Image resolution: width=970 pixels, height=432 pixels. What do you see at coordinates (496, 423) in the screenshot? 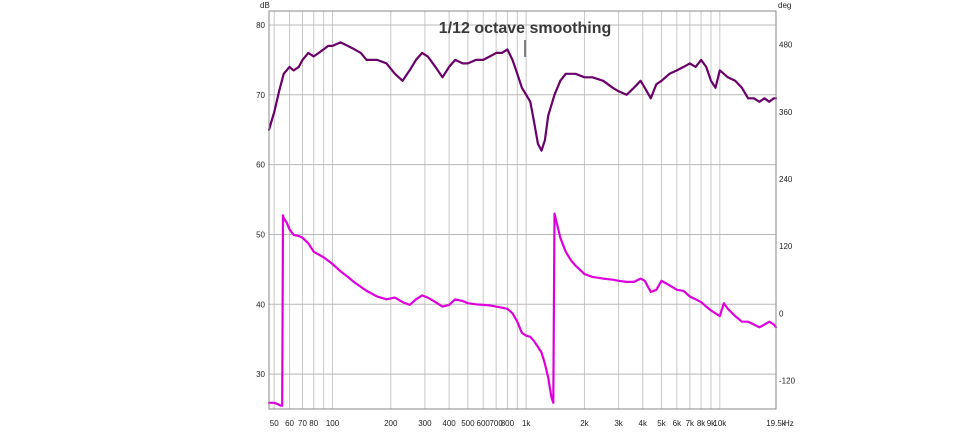
I see `x-tick-label: 700` at bounding box center [496, 423].